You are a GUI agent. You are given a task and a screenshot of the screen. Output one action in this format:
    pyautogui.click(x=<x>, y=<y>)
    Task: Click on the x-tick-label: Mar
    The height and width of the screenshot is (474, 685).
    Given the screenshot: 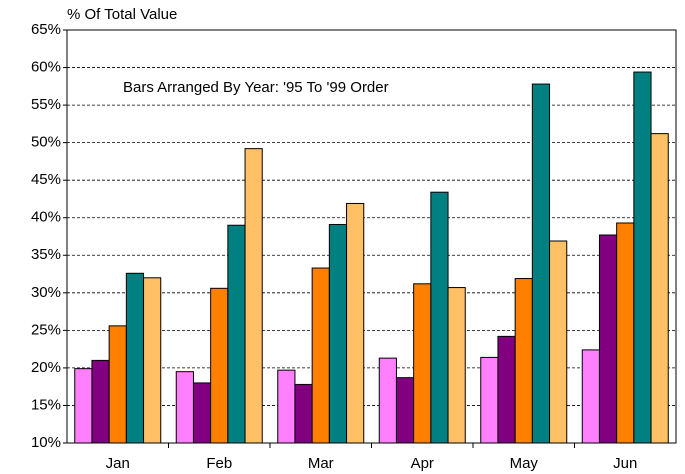 What is the action you would take?
    pyautogui.click(x=321, y=463)
    